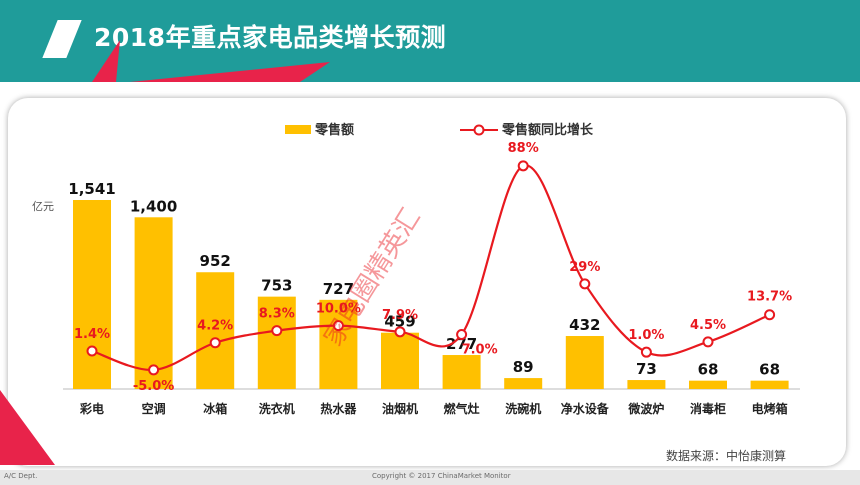  I want to click on x-tick-label: 消毒柜, so click(708, 408).